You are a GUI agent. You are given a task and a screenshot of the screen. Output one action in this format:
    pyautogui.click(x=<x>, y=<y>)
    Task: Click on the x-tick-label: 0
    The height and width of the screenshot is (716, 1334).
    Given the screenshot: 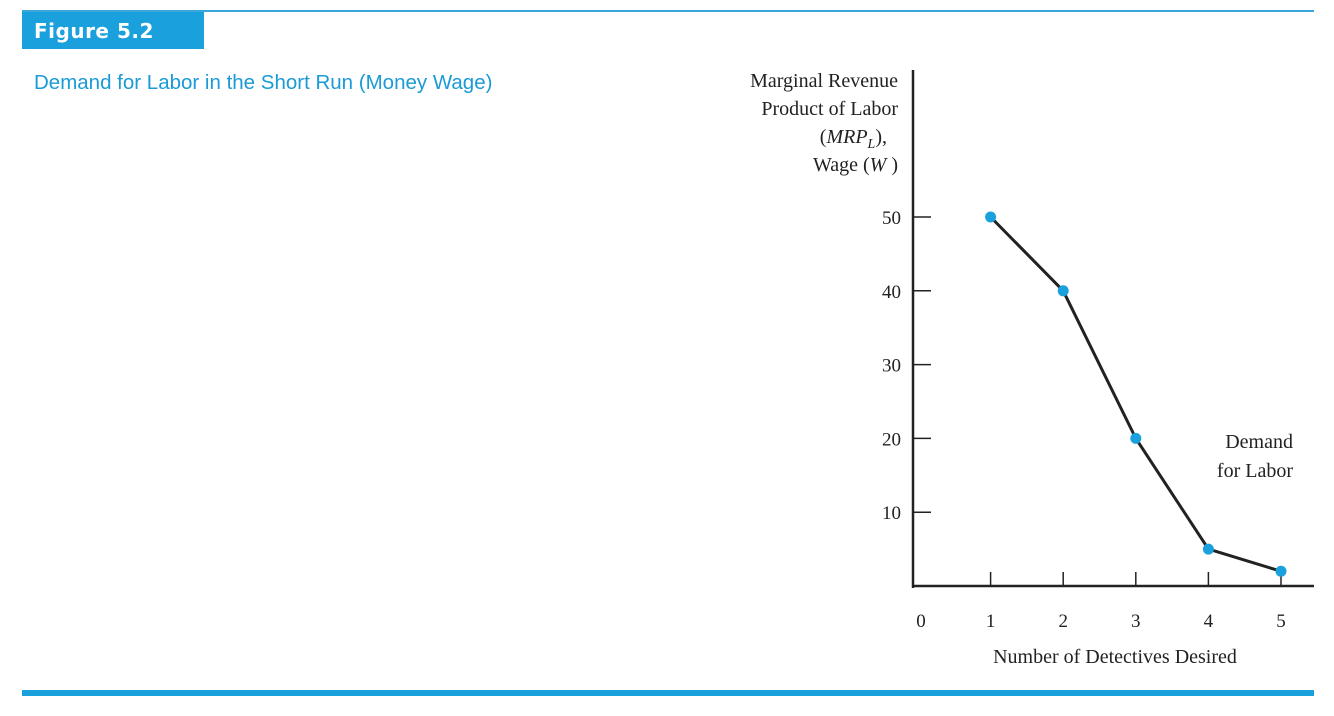 What is the action you would take?
    pyautogui.click(x=921, y=621)
    